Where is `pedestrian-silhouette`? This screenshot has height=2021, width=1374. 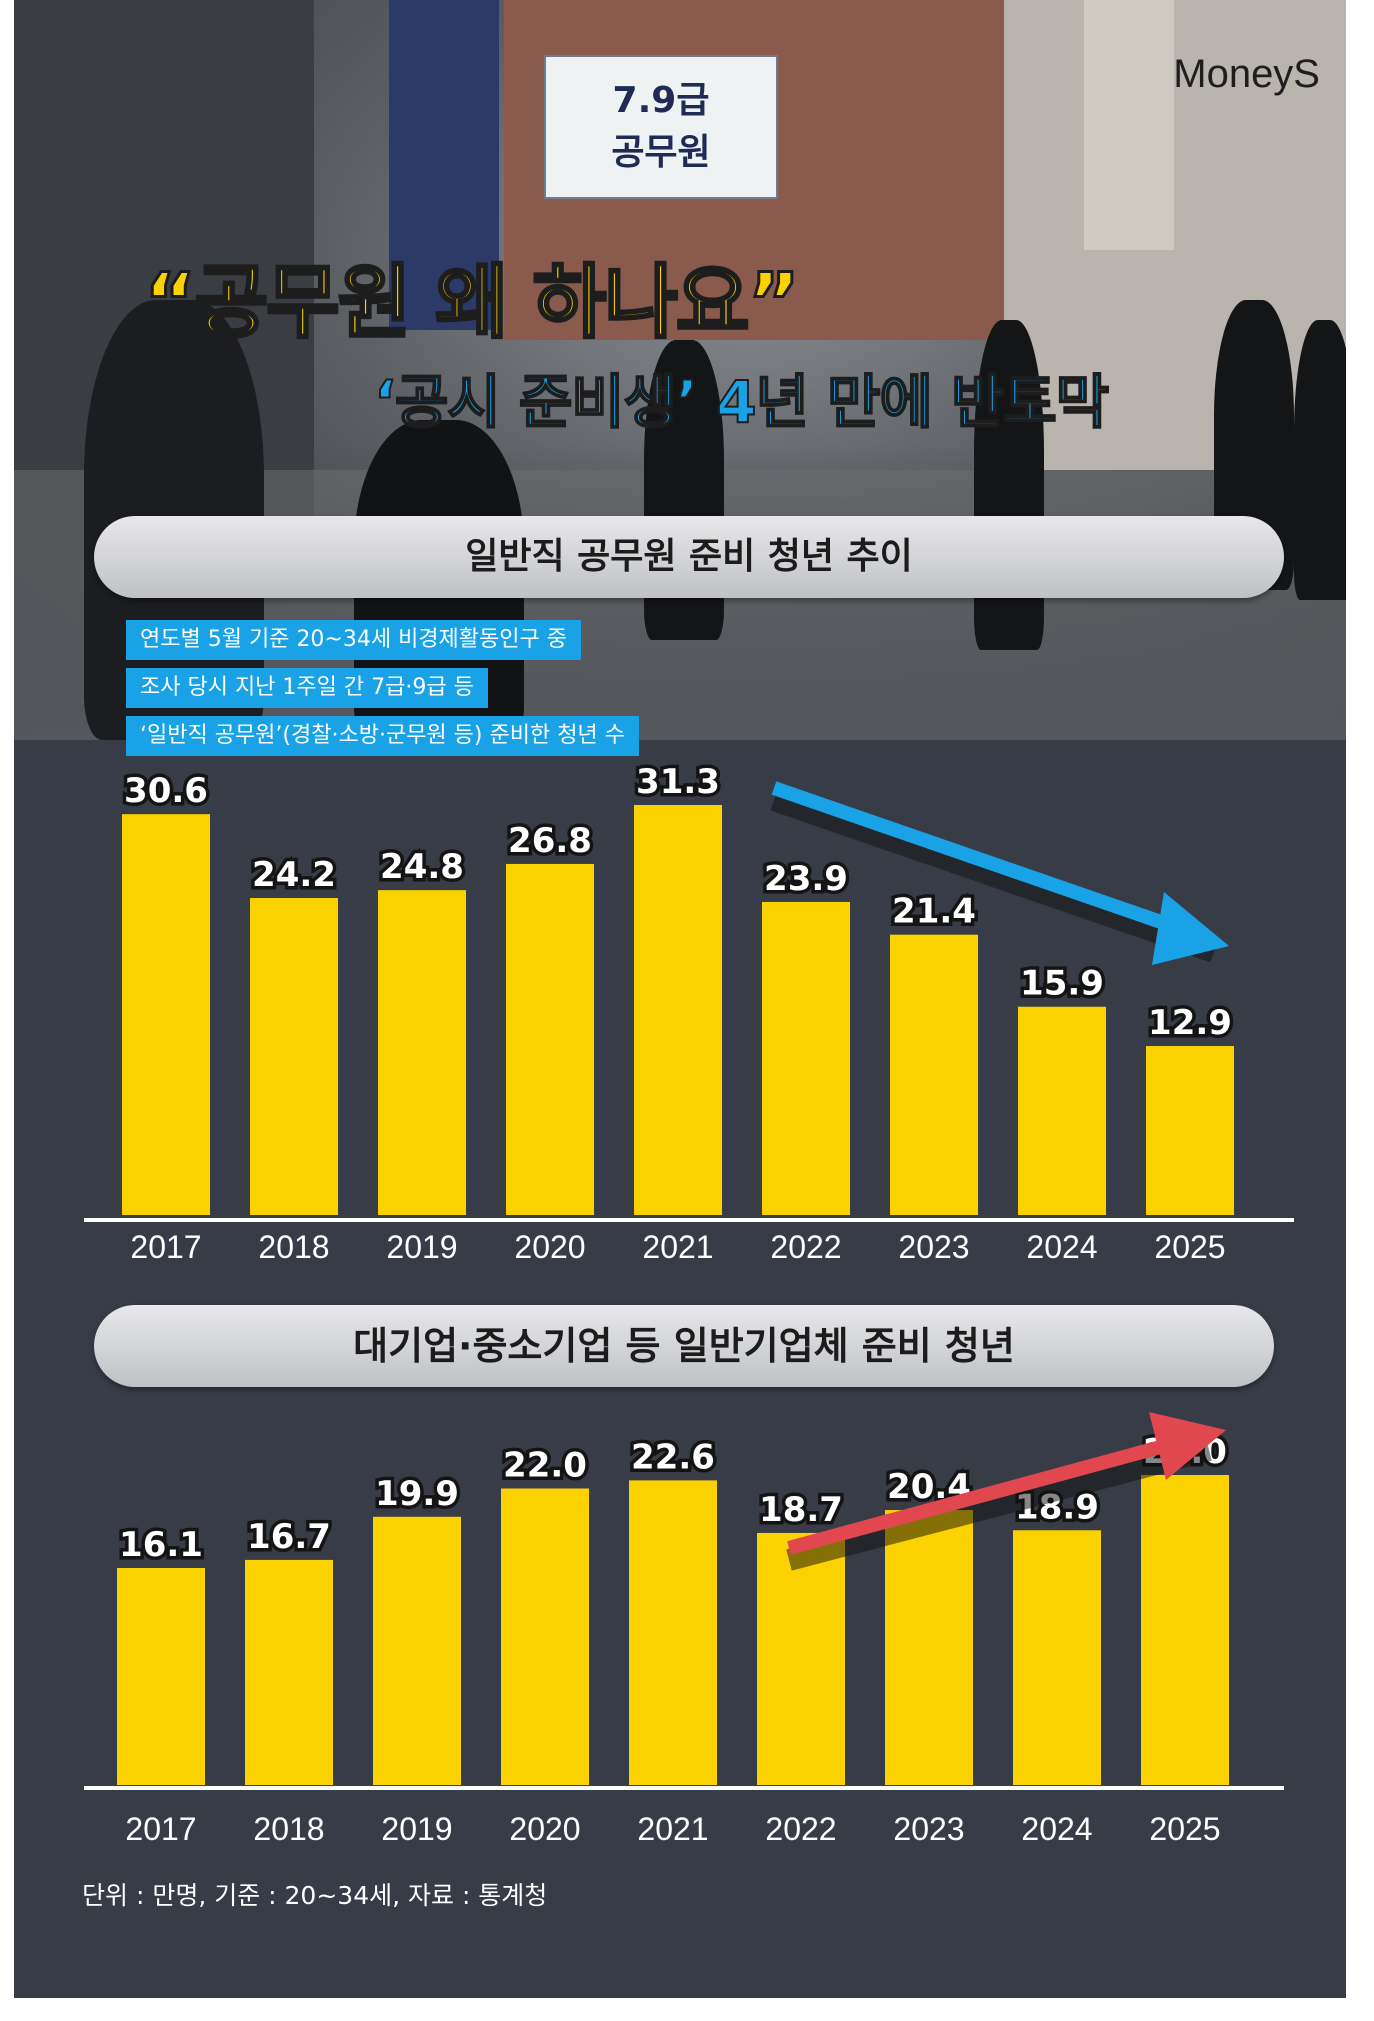 pedestrian-silhouette is located at coordinates (1320, 460).